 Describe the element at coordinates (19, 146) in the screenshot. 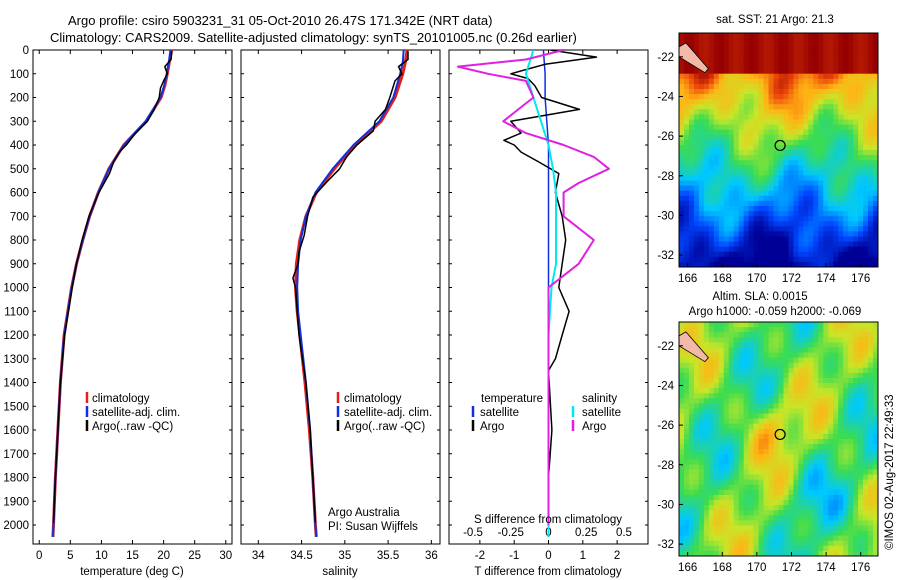

I see `depth-tick-label: 400` at that location.